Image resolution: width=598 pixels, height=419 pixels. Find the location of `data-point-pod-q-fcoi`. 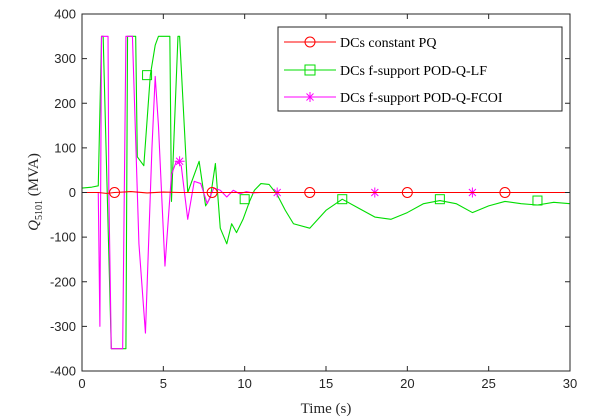

data-point-pod-q-fcoi is located at coordinates (179, 161).